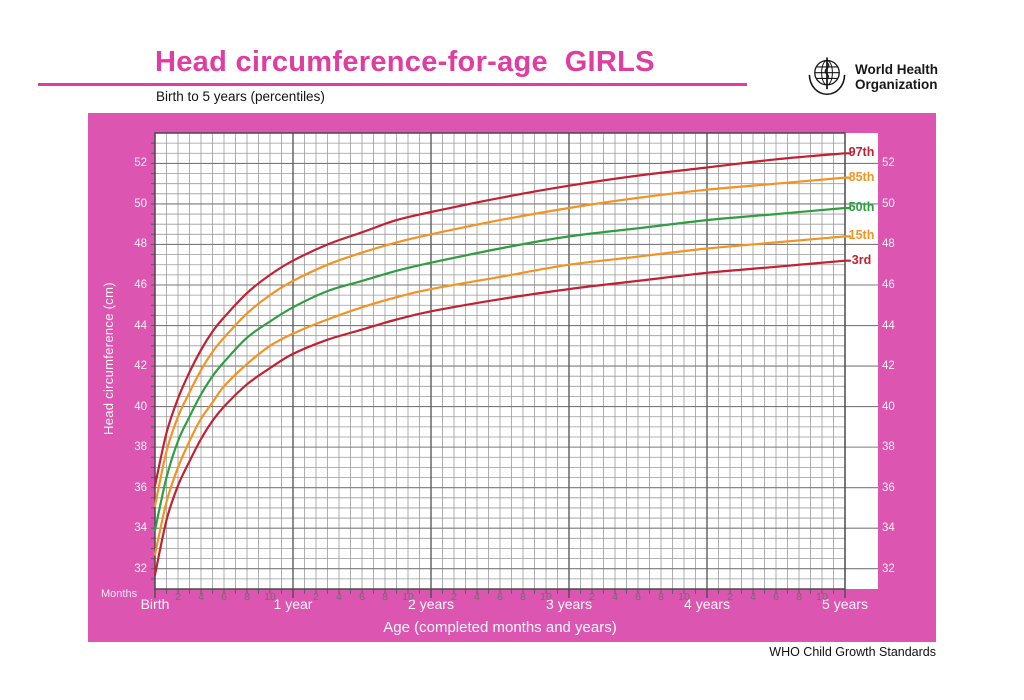 This screenshot has width=1024, height=700. Describe the element at coordinates (569, 604) in the screenshot. I see `x-year-label-3: 3 years` at that location.